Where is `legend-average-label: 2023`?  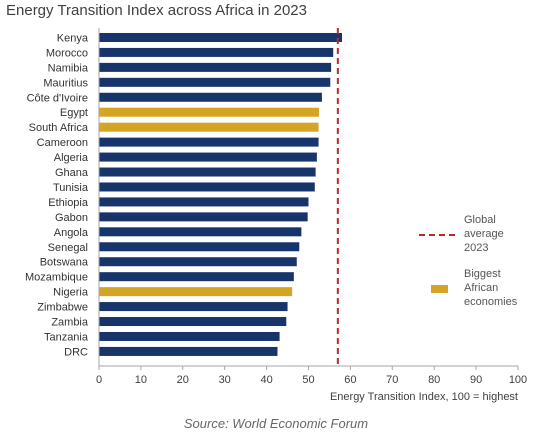
legend-average-label: 2023 is located at coordinates (476, 248).